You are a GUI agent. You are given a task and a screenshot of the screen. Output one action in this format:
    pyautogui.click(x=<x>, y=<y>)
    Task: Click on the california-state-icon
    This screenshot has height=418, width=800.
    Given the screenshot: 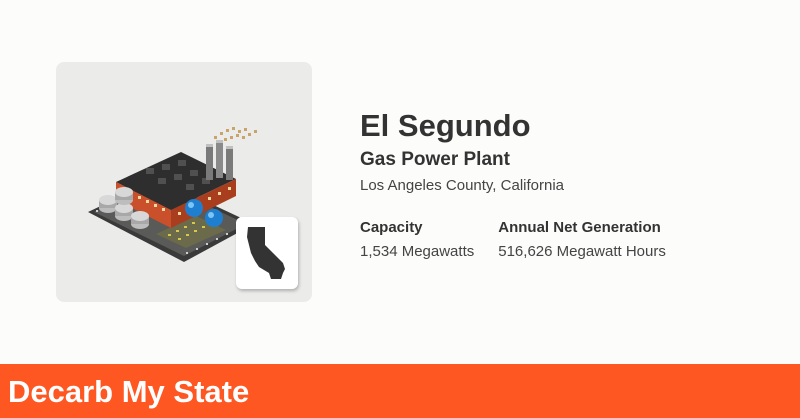 What is the action you would take?
    pyautogui.click(x=266, y=253)
    